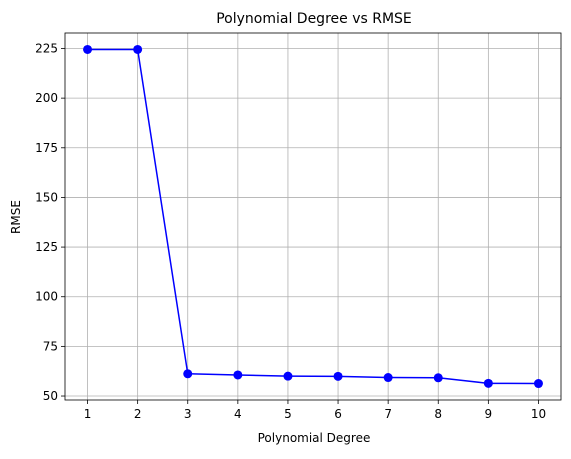 The height and width of the screenshot is (459, 571). Describe the element at coordinates (338, 414) in the screenshot. I see `x-tick-label: 6` at that location.